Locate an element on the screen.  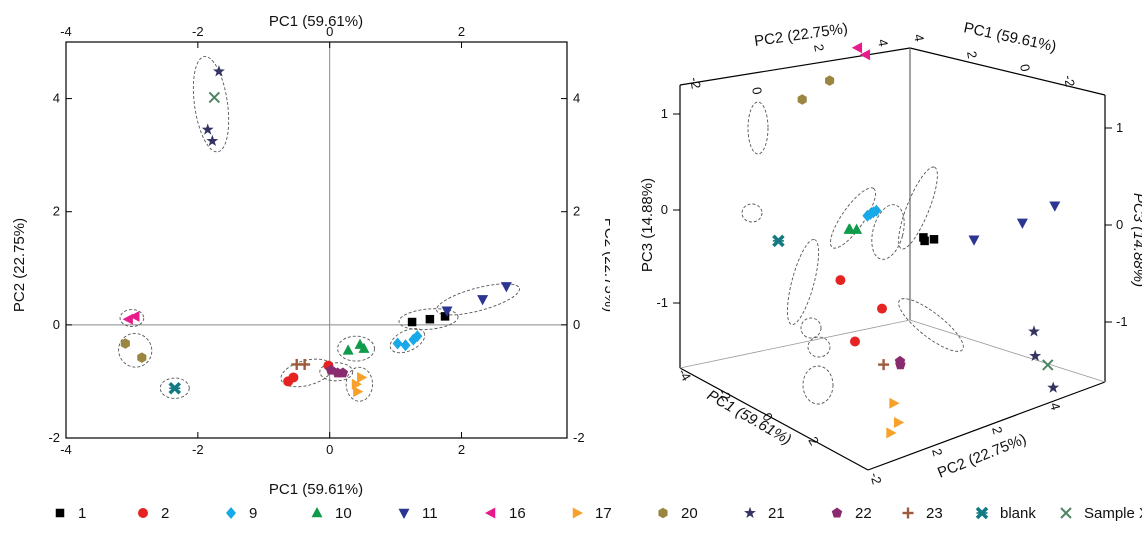
top-axis-label: PC1 (59.61%) is located at coordinates (316, 21).